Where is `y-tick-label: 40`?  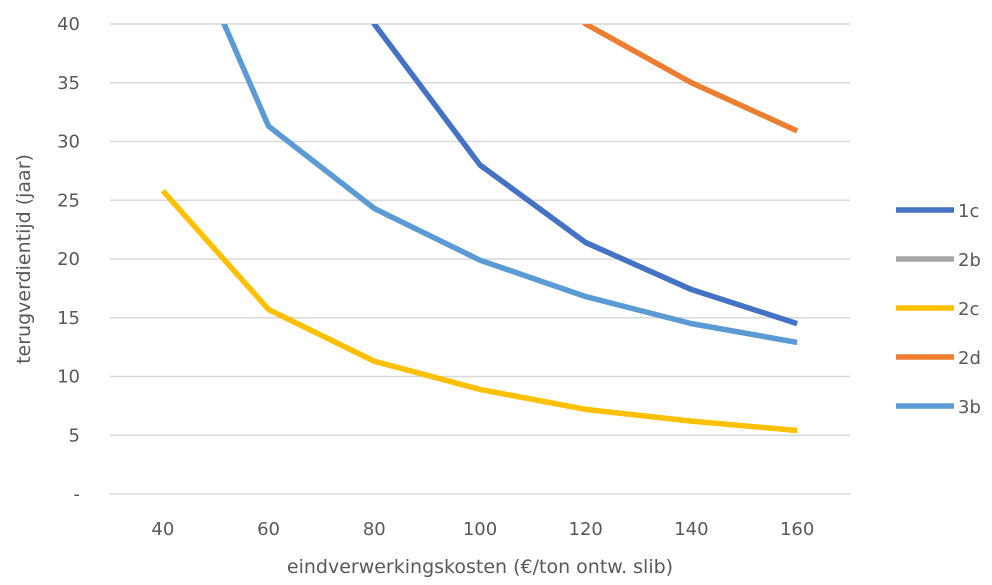
y-tick-label: 40 is located at coordinates (68, 24).